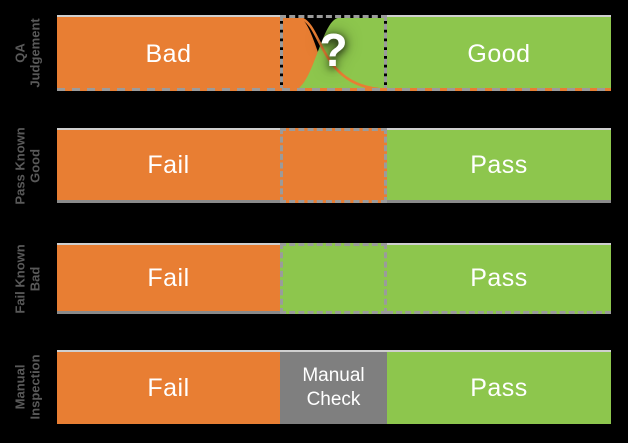 Image resolution: width=628 pixels, height=443 pixels. I want to click on dashed-baseline, so click(334, 89).